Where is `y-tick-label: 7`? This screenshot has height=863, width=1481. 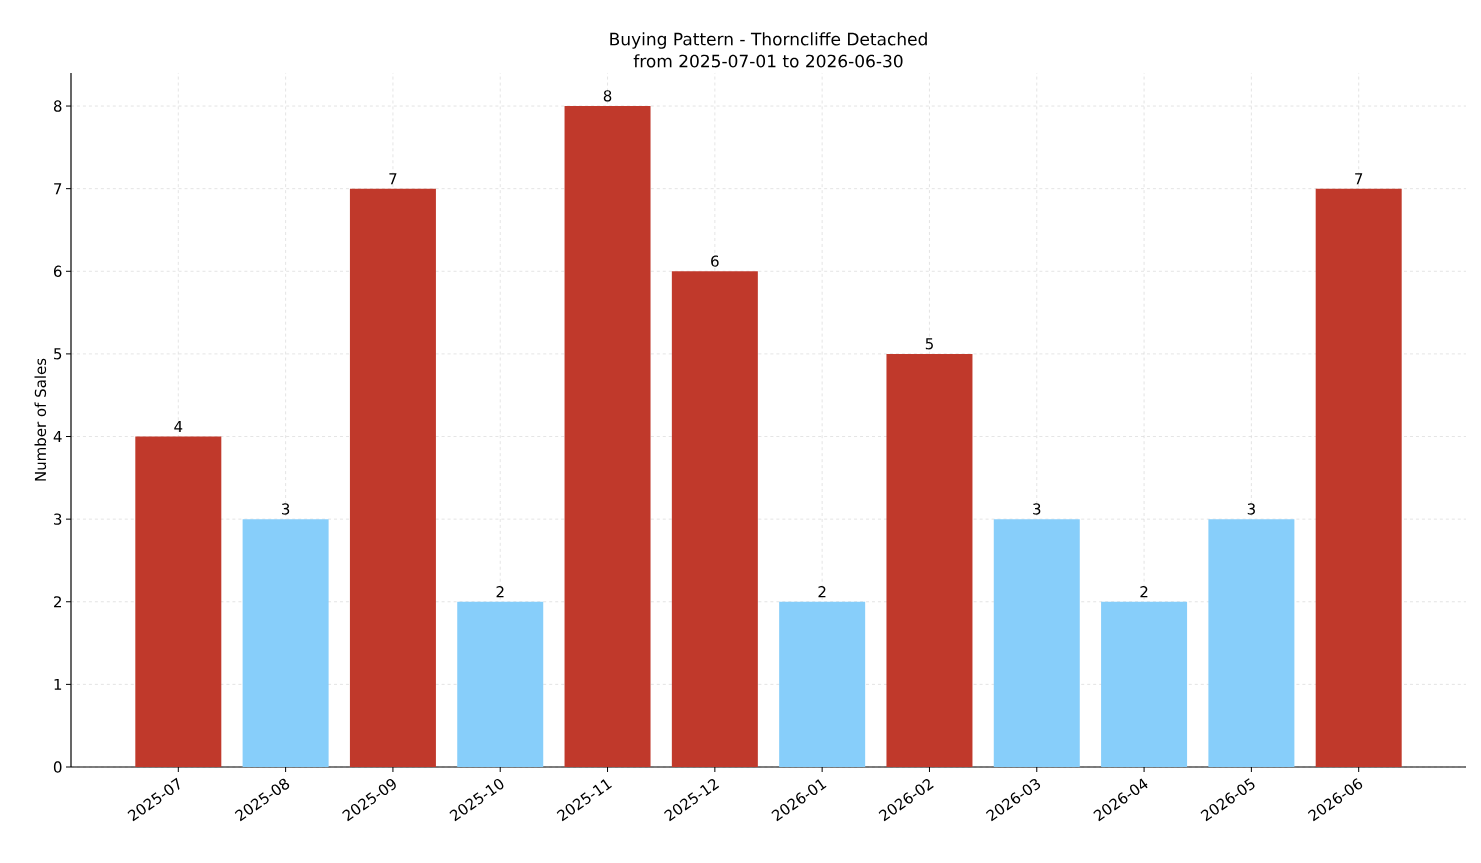
y-tick-label: 7 is located at coordinates (58, 189).